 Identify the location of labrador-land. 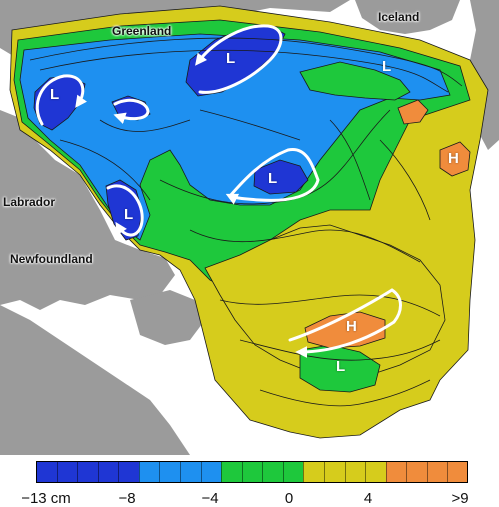
(87, 210).